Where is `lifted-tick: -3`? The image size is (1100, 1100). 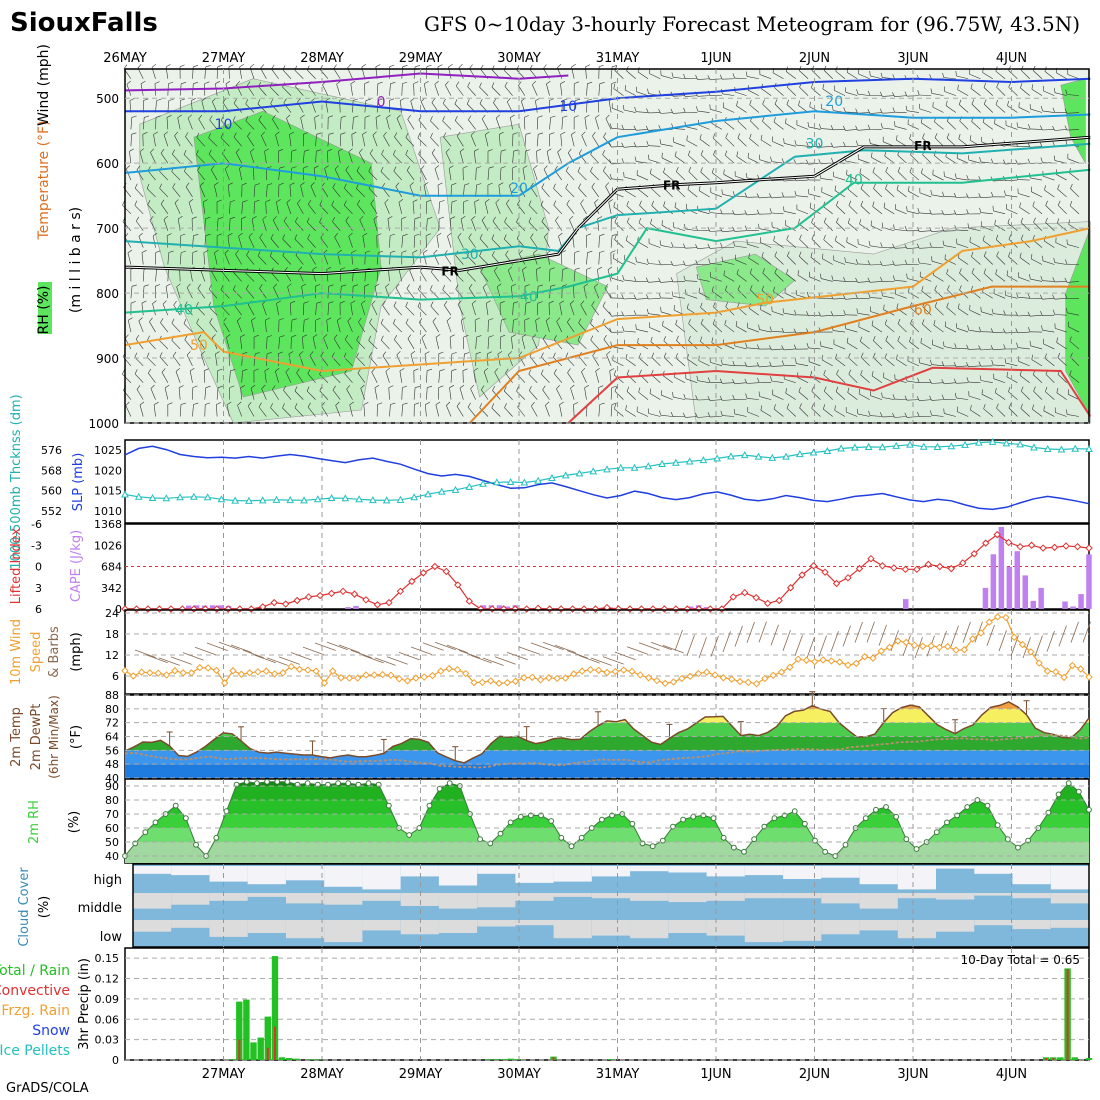 lifted-tick: -3 is located at coordinates (36, 545).